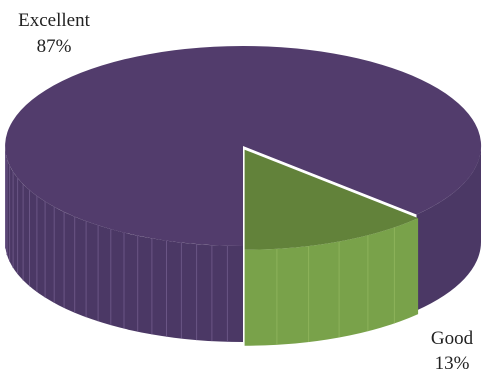 Image resolution: width=483 pixels, height=375 pixels. I want to click on good-slice, so click(331, 199).